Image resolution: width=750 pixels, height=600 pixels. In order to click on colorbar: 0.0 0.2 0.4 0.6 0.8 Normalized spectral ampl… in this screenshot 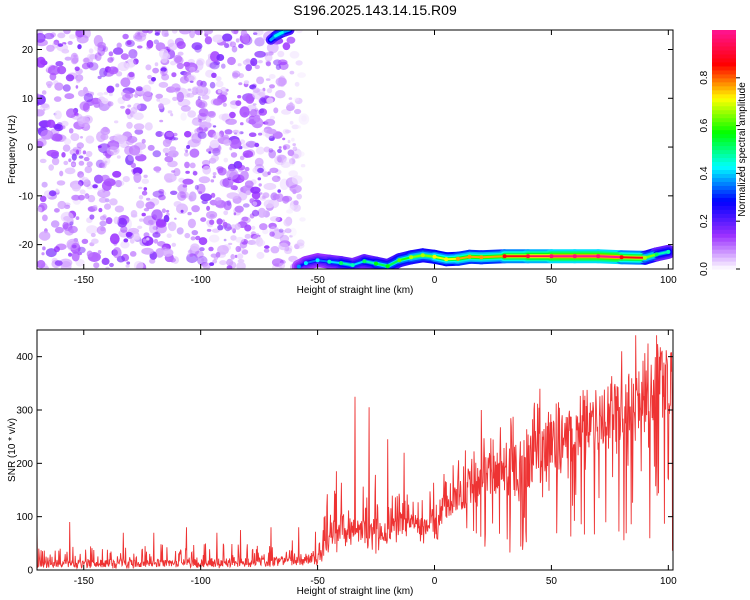, I will do `click(723, 153)`.